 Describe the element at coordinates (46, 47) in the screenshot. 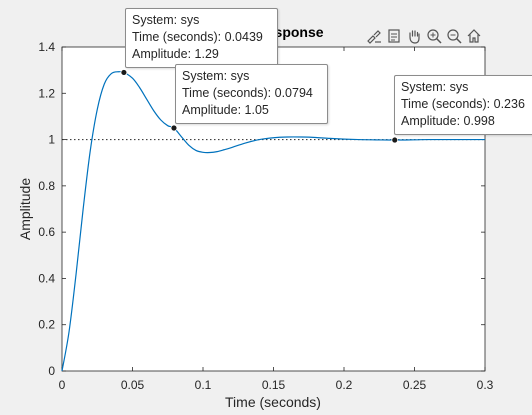

I see `y-tick-label: 1.4` at that location.